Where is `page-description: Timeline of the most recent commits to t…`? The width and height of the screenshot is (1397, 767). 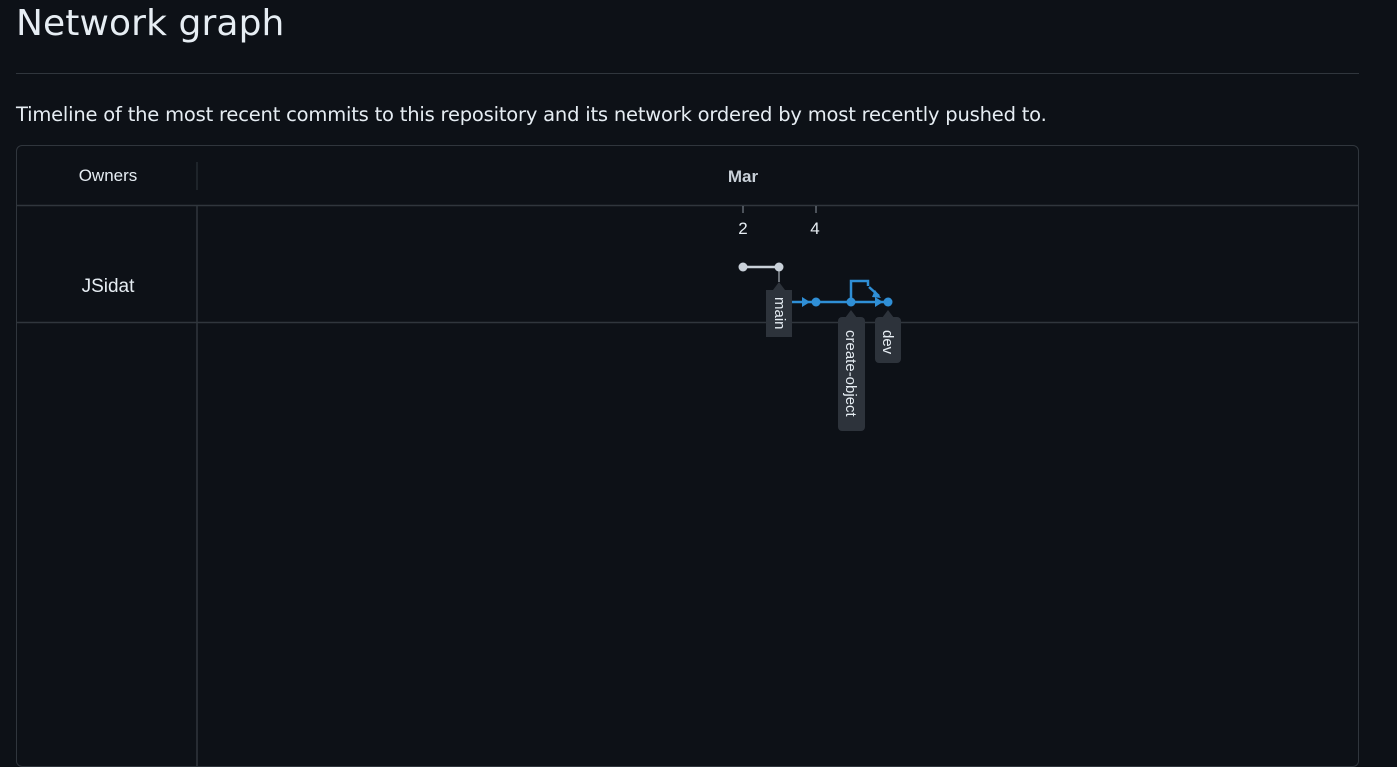 page-description: Timeline of the most recent commits to t… is located at coordinates (531, 114).